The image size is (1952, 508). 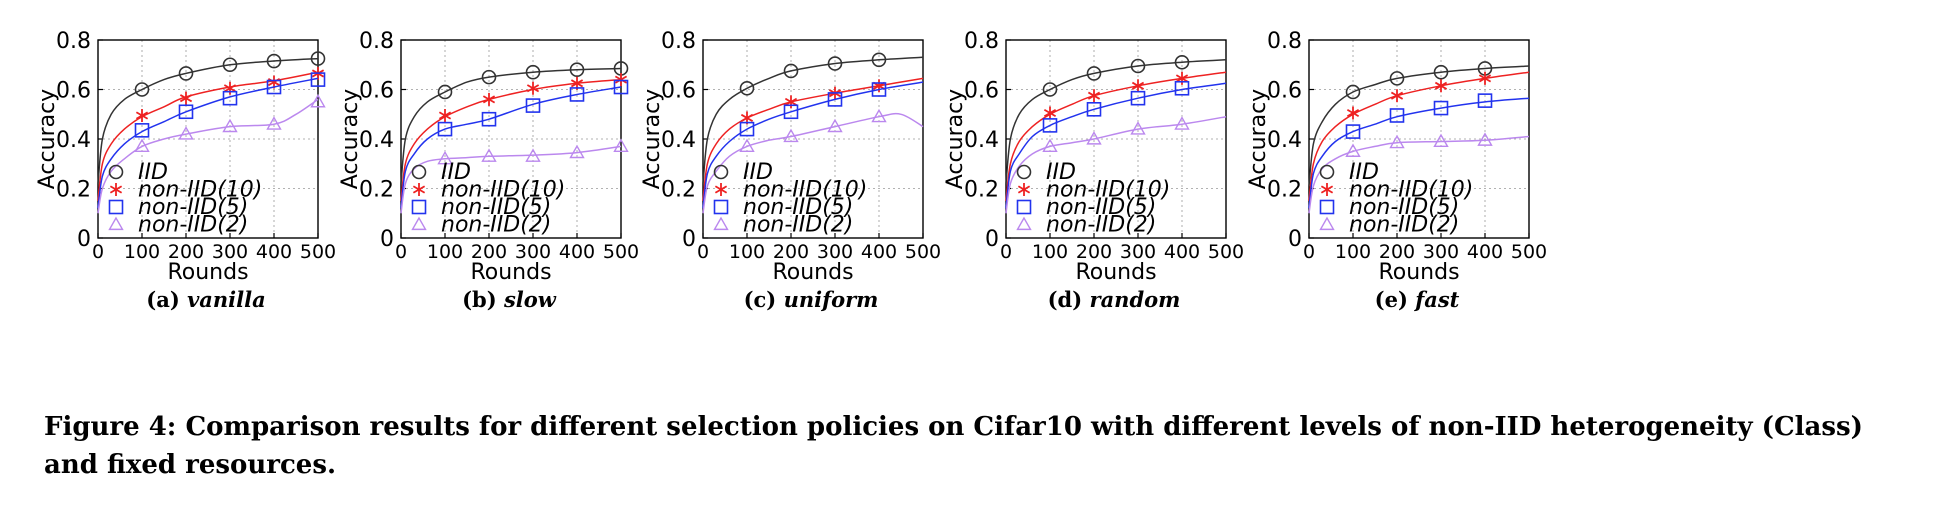 What do you see at coordinates (530, 299) in the screenshot?
I see `subcaption-title: slow` at bounding box center [530, 299].